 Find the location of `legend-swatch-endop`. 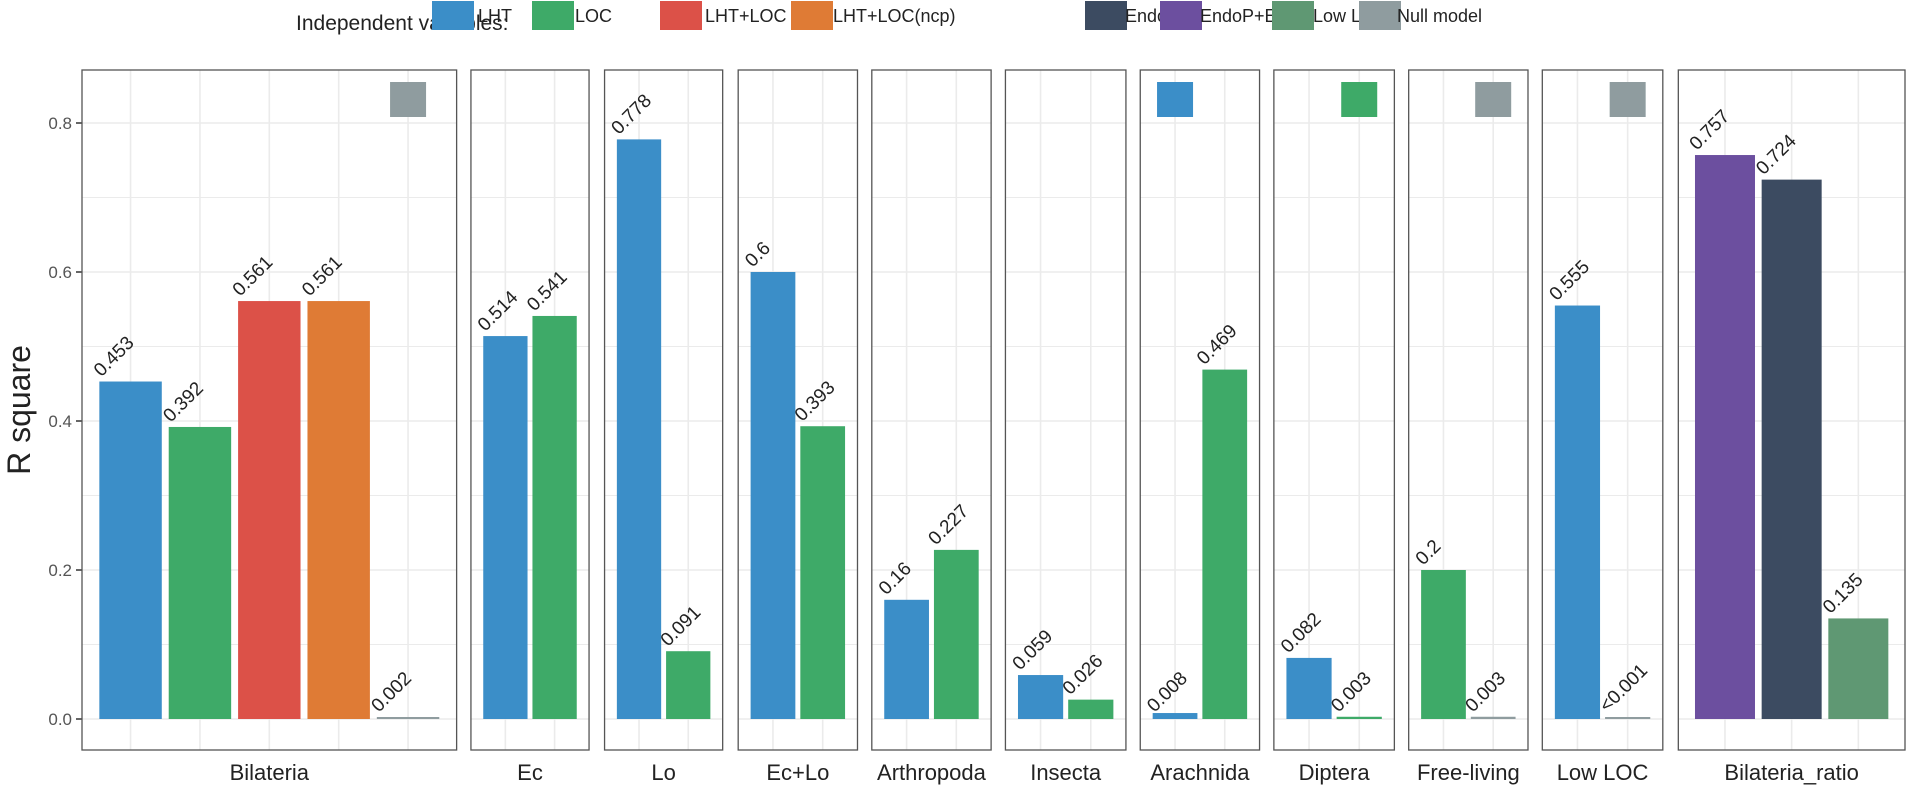

legend-swatch-endop is located at coordinates (1106, 15).